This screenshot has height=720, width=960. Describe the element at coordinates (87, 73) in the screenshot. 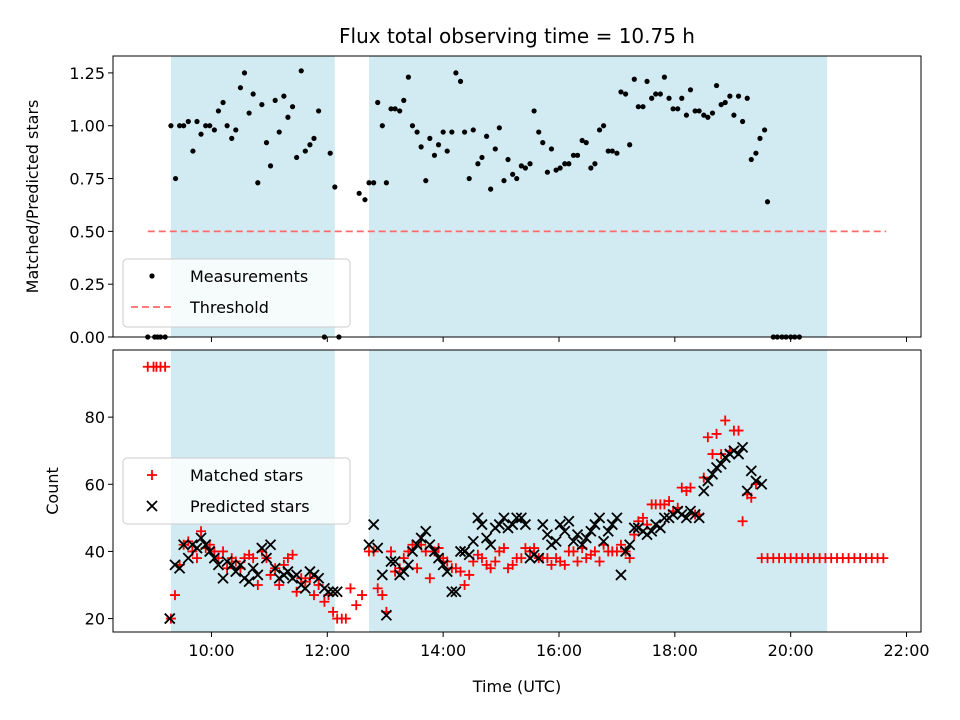

I see `y-tick-label: 1.25` at that location.